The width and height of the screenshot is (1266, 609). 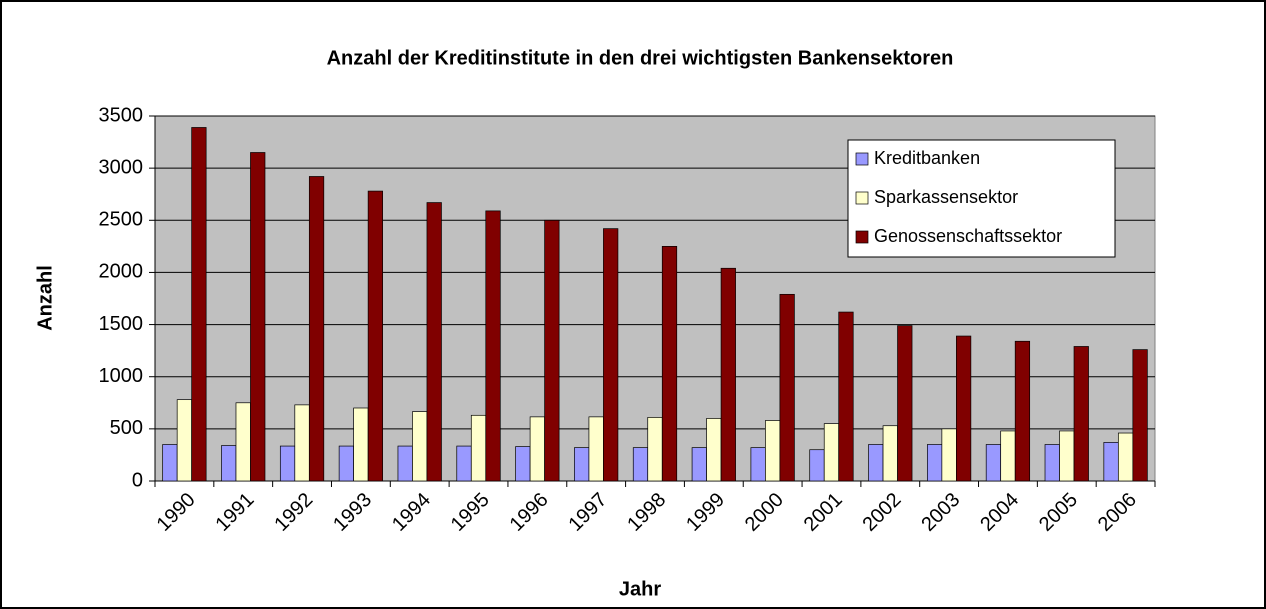 What do you see at coordinates (121, 376) in the screenshot?
I see `y-tick-label: 1000` at bounding box center [121, 376].